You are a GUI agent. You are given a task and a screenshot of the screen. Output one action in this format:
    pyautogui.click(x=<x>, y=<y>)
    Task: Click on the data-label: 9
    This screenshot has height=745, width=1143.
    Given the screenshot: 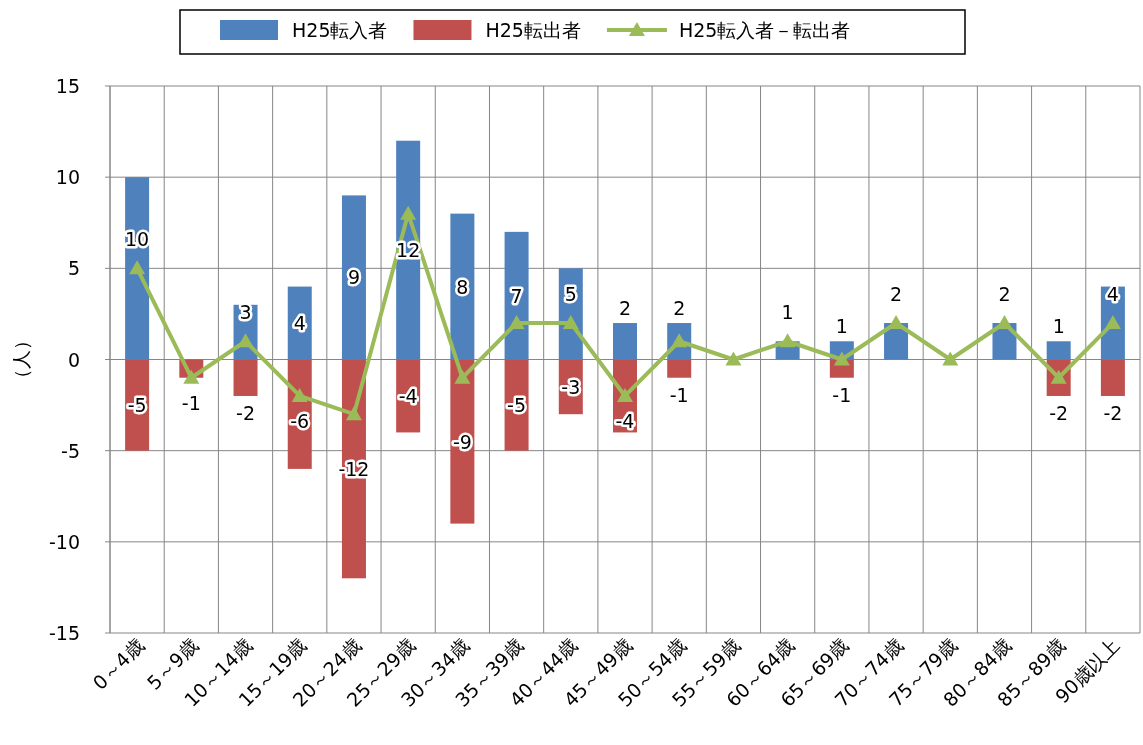 What is the action you would take?
    pyautogui.click(x=353, y=277)
    